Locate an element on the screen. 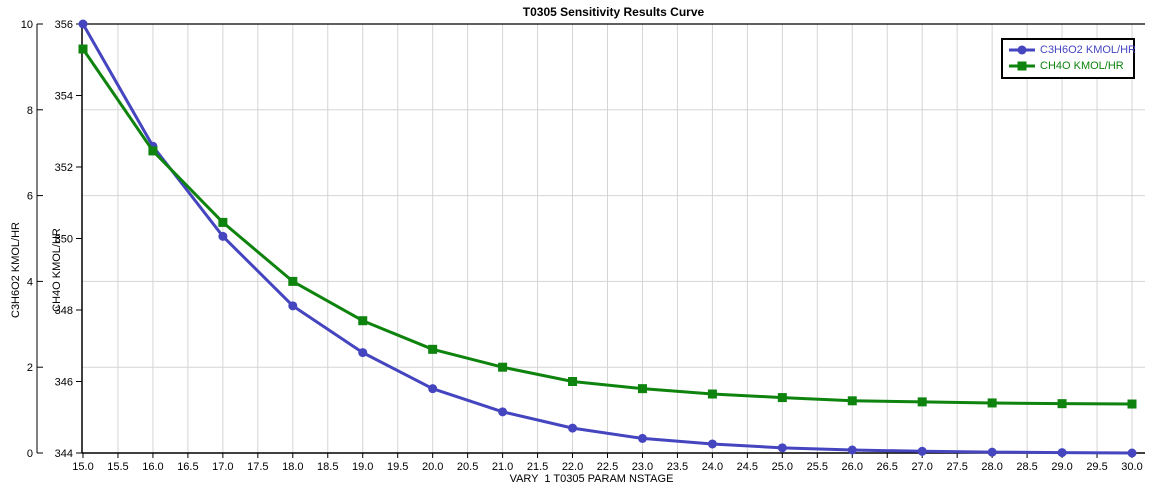 The width and height of the screenshot is (1151, 495). chart-title: T0305 Sensitivity Results Curve is located at coordinates (613, 12).